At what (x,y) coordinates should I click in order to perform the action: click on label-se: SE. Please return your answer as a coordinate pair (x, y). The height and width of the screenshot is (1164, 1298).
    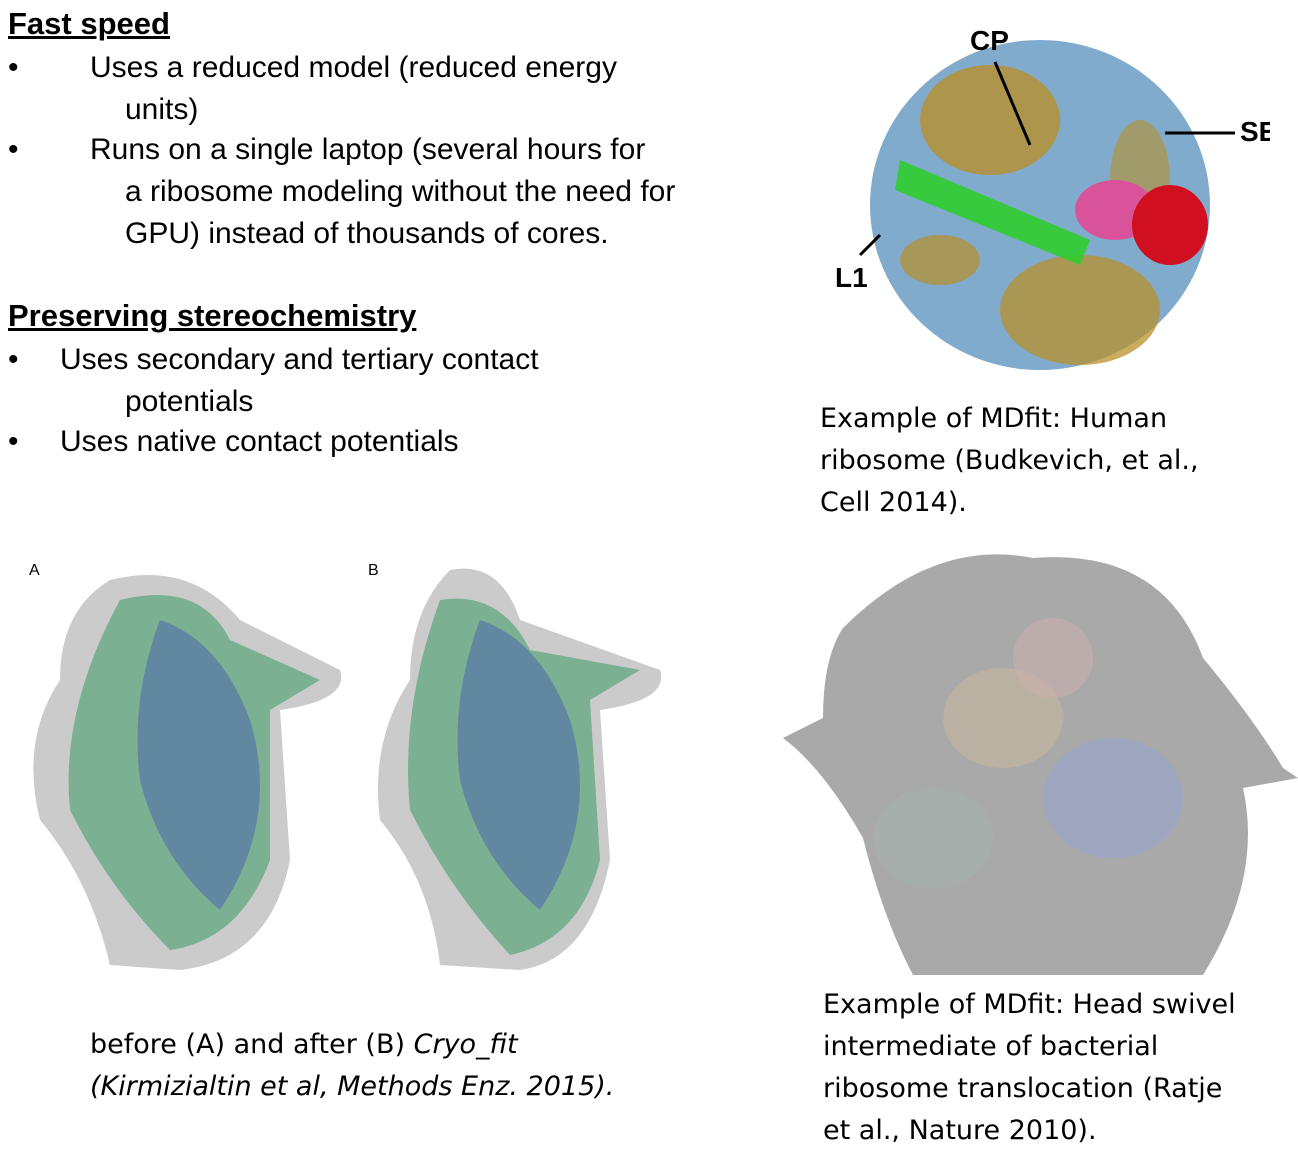
    Looking at the image, I should click on (1255, 131).